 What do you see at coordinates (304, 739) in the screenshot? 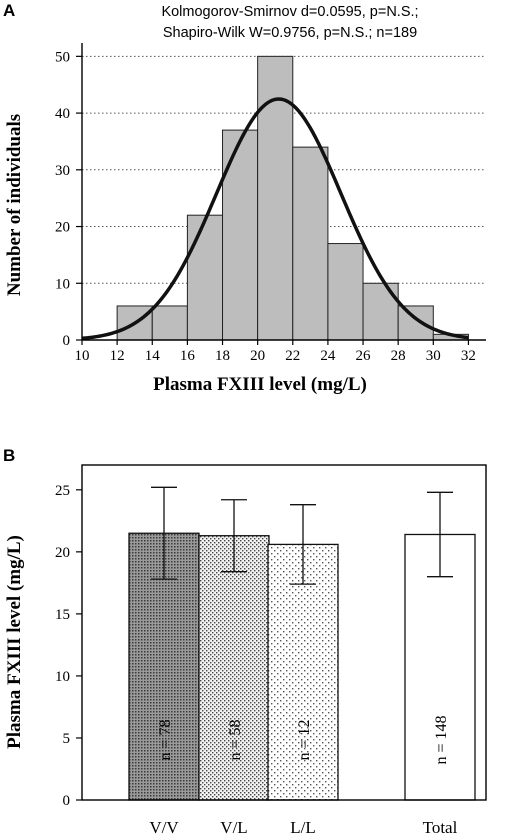
I see `sample-size-label: n = 12` at bounding box center [304, 739].